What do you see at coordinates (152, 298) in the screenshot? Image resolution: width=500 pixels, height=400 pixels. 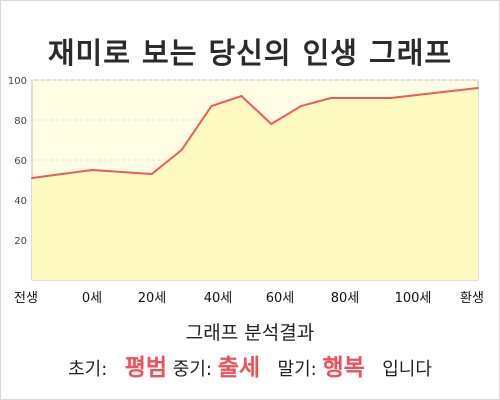 I see `x-tick-label: 20세` at bounding box center [152, 298].